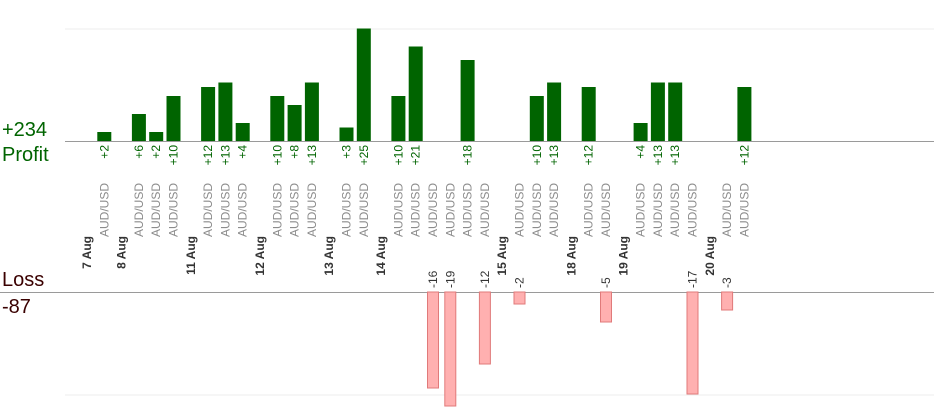  What do you see at coordinates (693, 279) in the screenshot?
I see `loss-value-label: -17` at bounding box center [693, 279].